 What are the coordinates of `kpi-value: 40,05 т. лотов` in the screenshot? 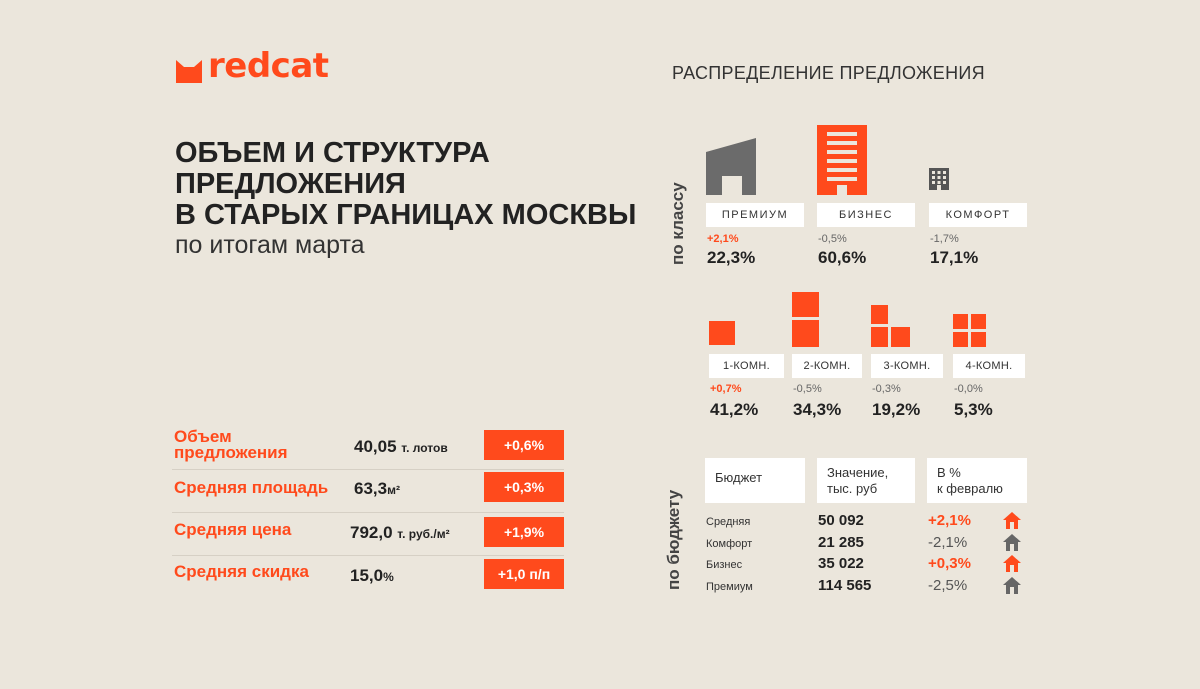 It's located at (401, 447).